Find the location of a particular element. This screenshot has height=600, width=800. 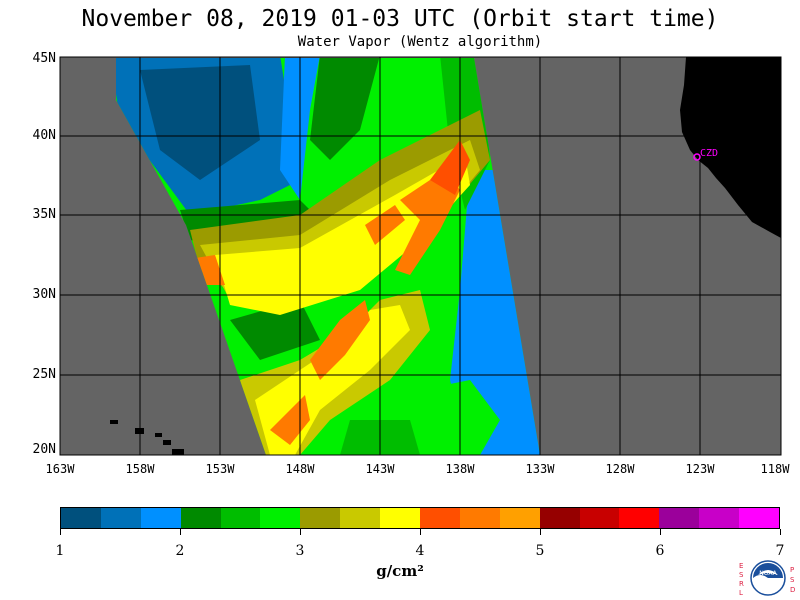

lon-label-148w: 148W is located at coordinates (300, 469).